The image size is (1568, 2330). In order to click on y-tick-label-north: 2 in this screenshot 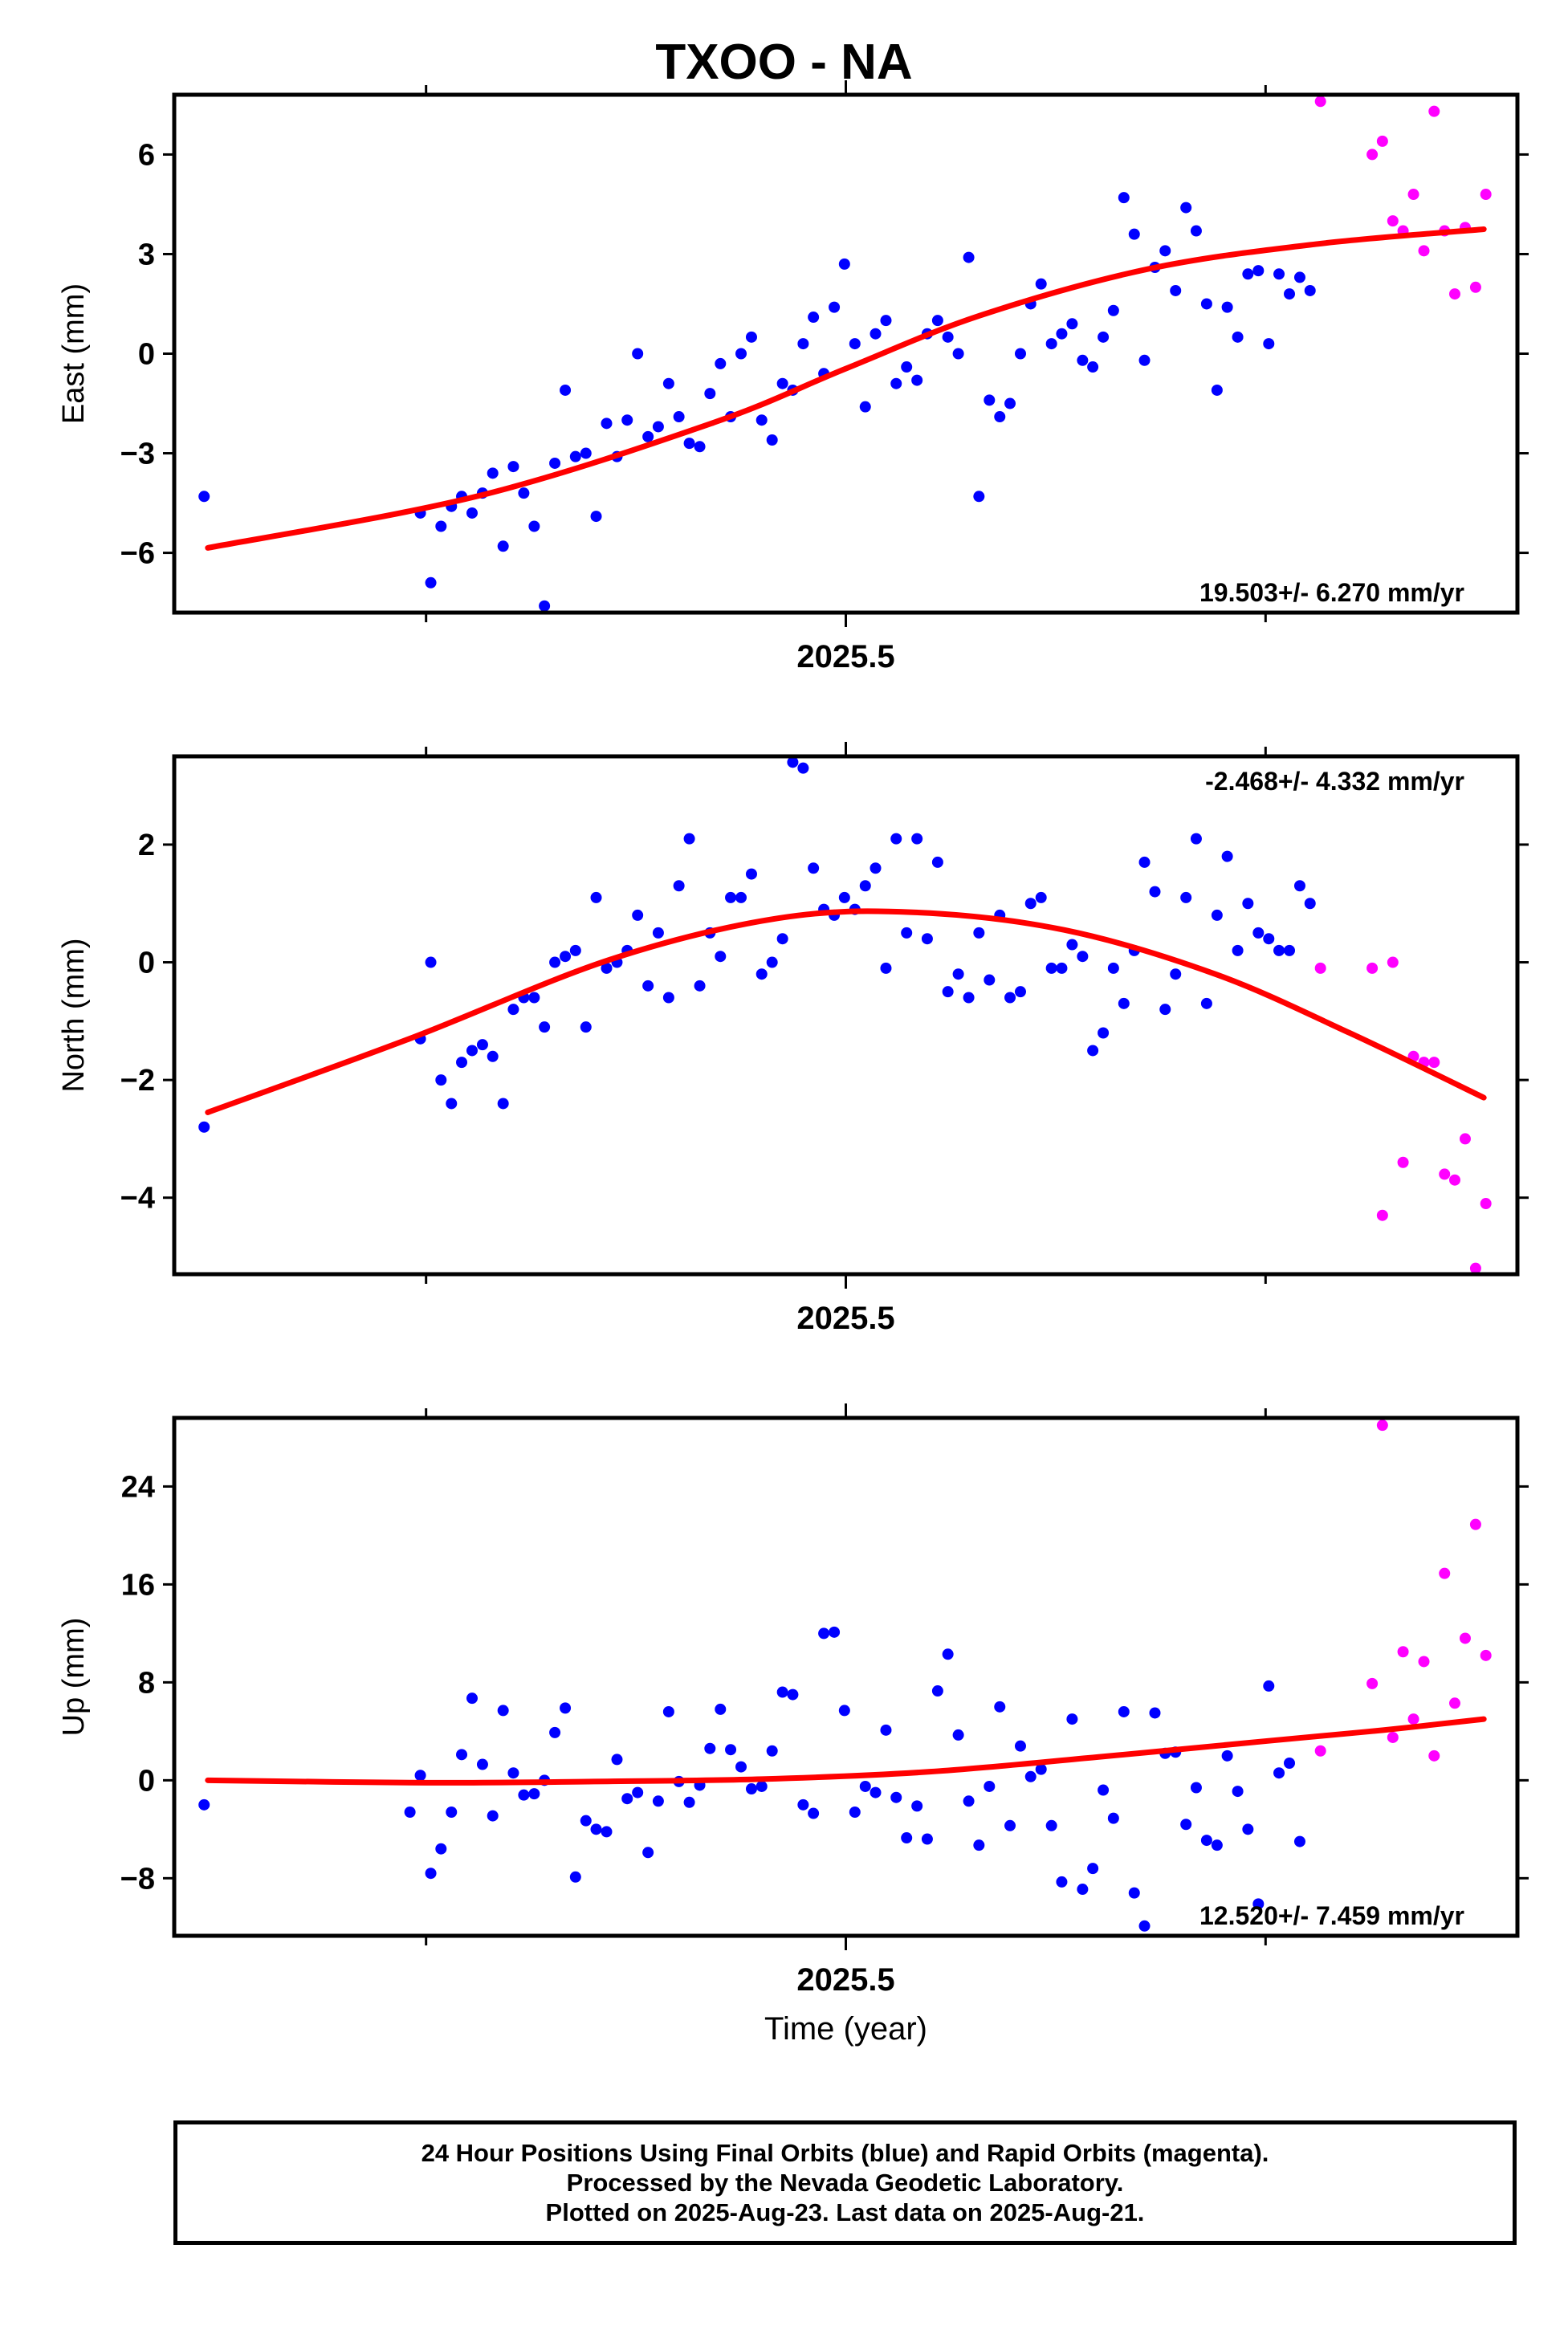, I will do `click(146, 845)`.